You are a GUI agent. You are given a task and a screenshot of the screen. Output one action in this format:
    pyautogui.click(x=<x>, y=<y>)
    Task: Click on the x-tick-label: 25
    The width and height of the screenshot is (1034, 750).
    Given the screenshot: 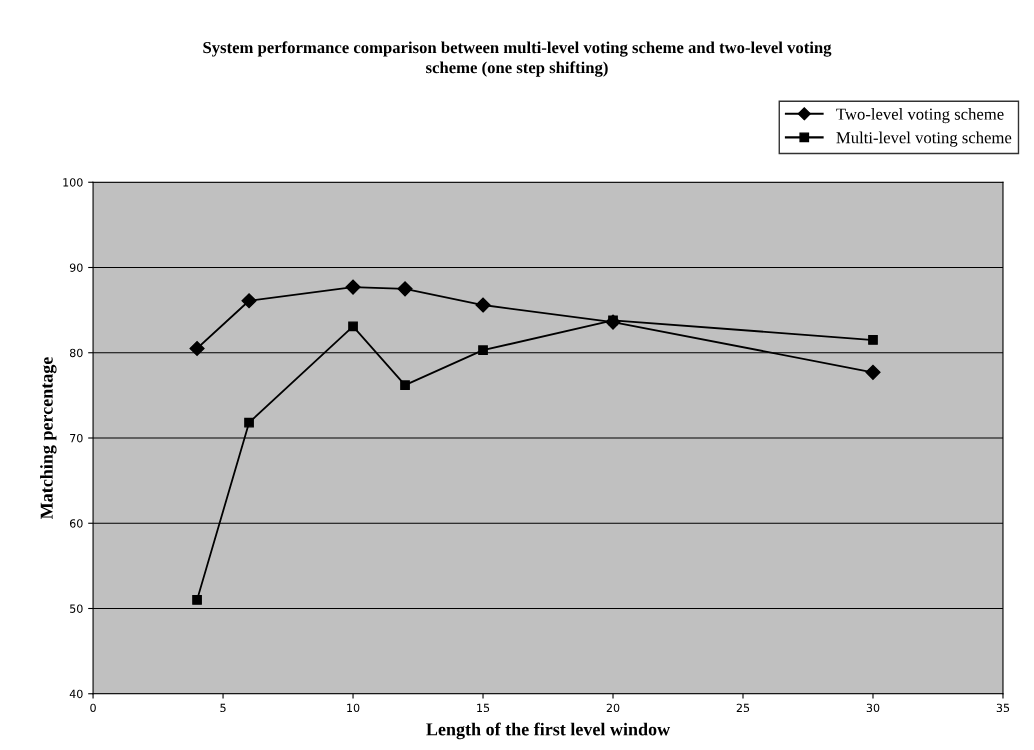 What is the action you would take?
    pyautogui.click(x=743, y=708)
    